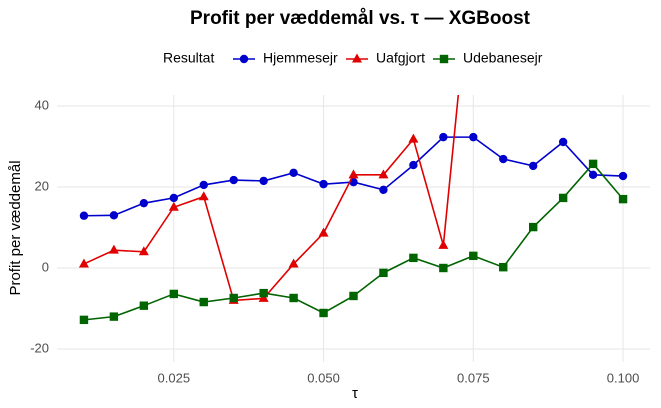  Describe the element at coordinates (473, 377) in the screenshot. I see `x-tick-label: 0.075` at that location.